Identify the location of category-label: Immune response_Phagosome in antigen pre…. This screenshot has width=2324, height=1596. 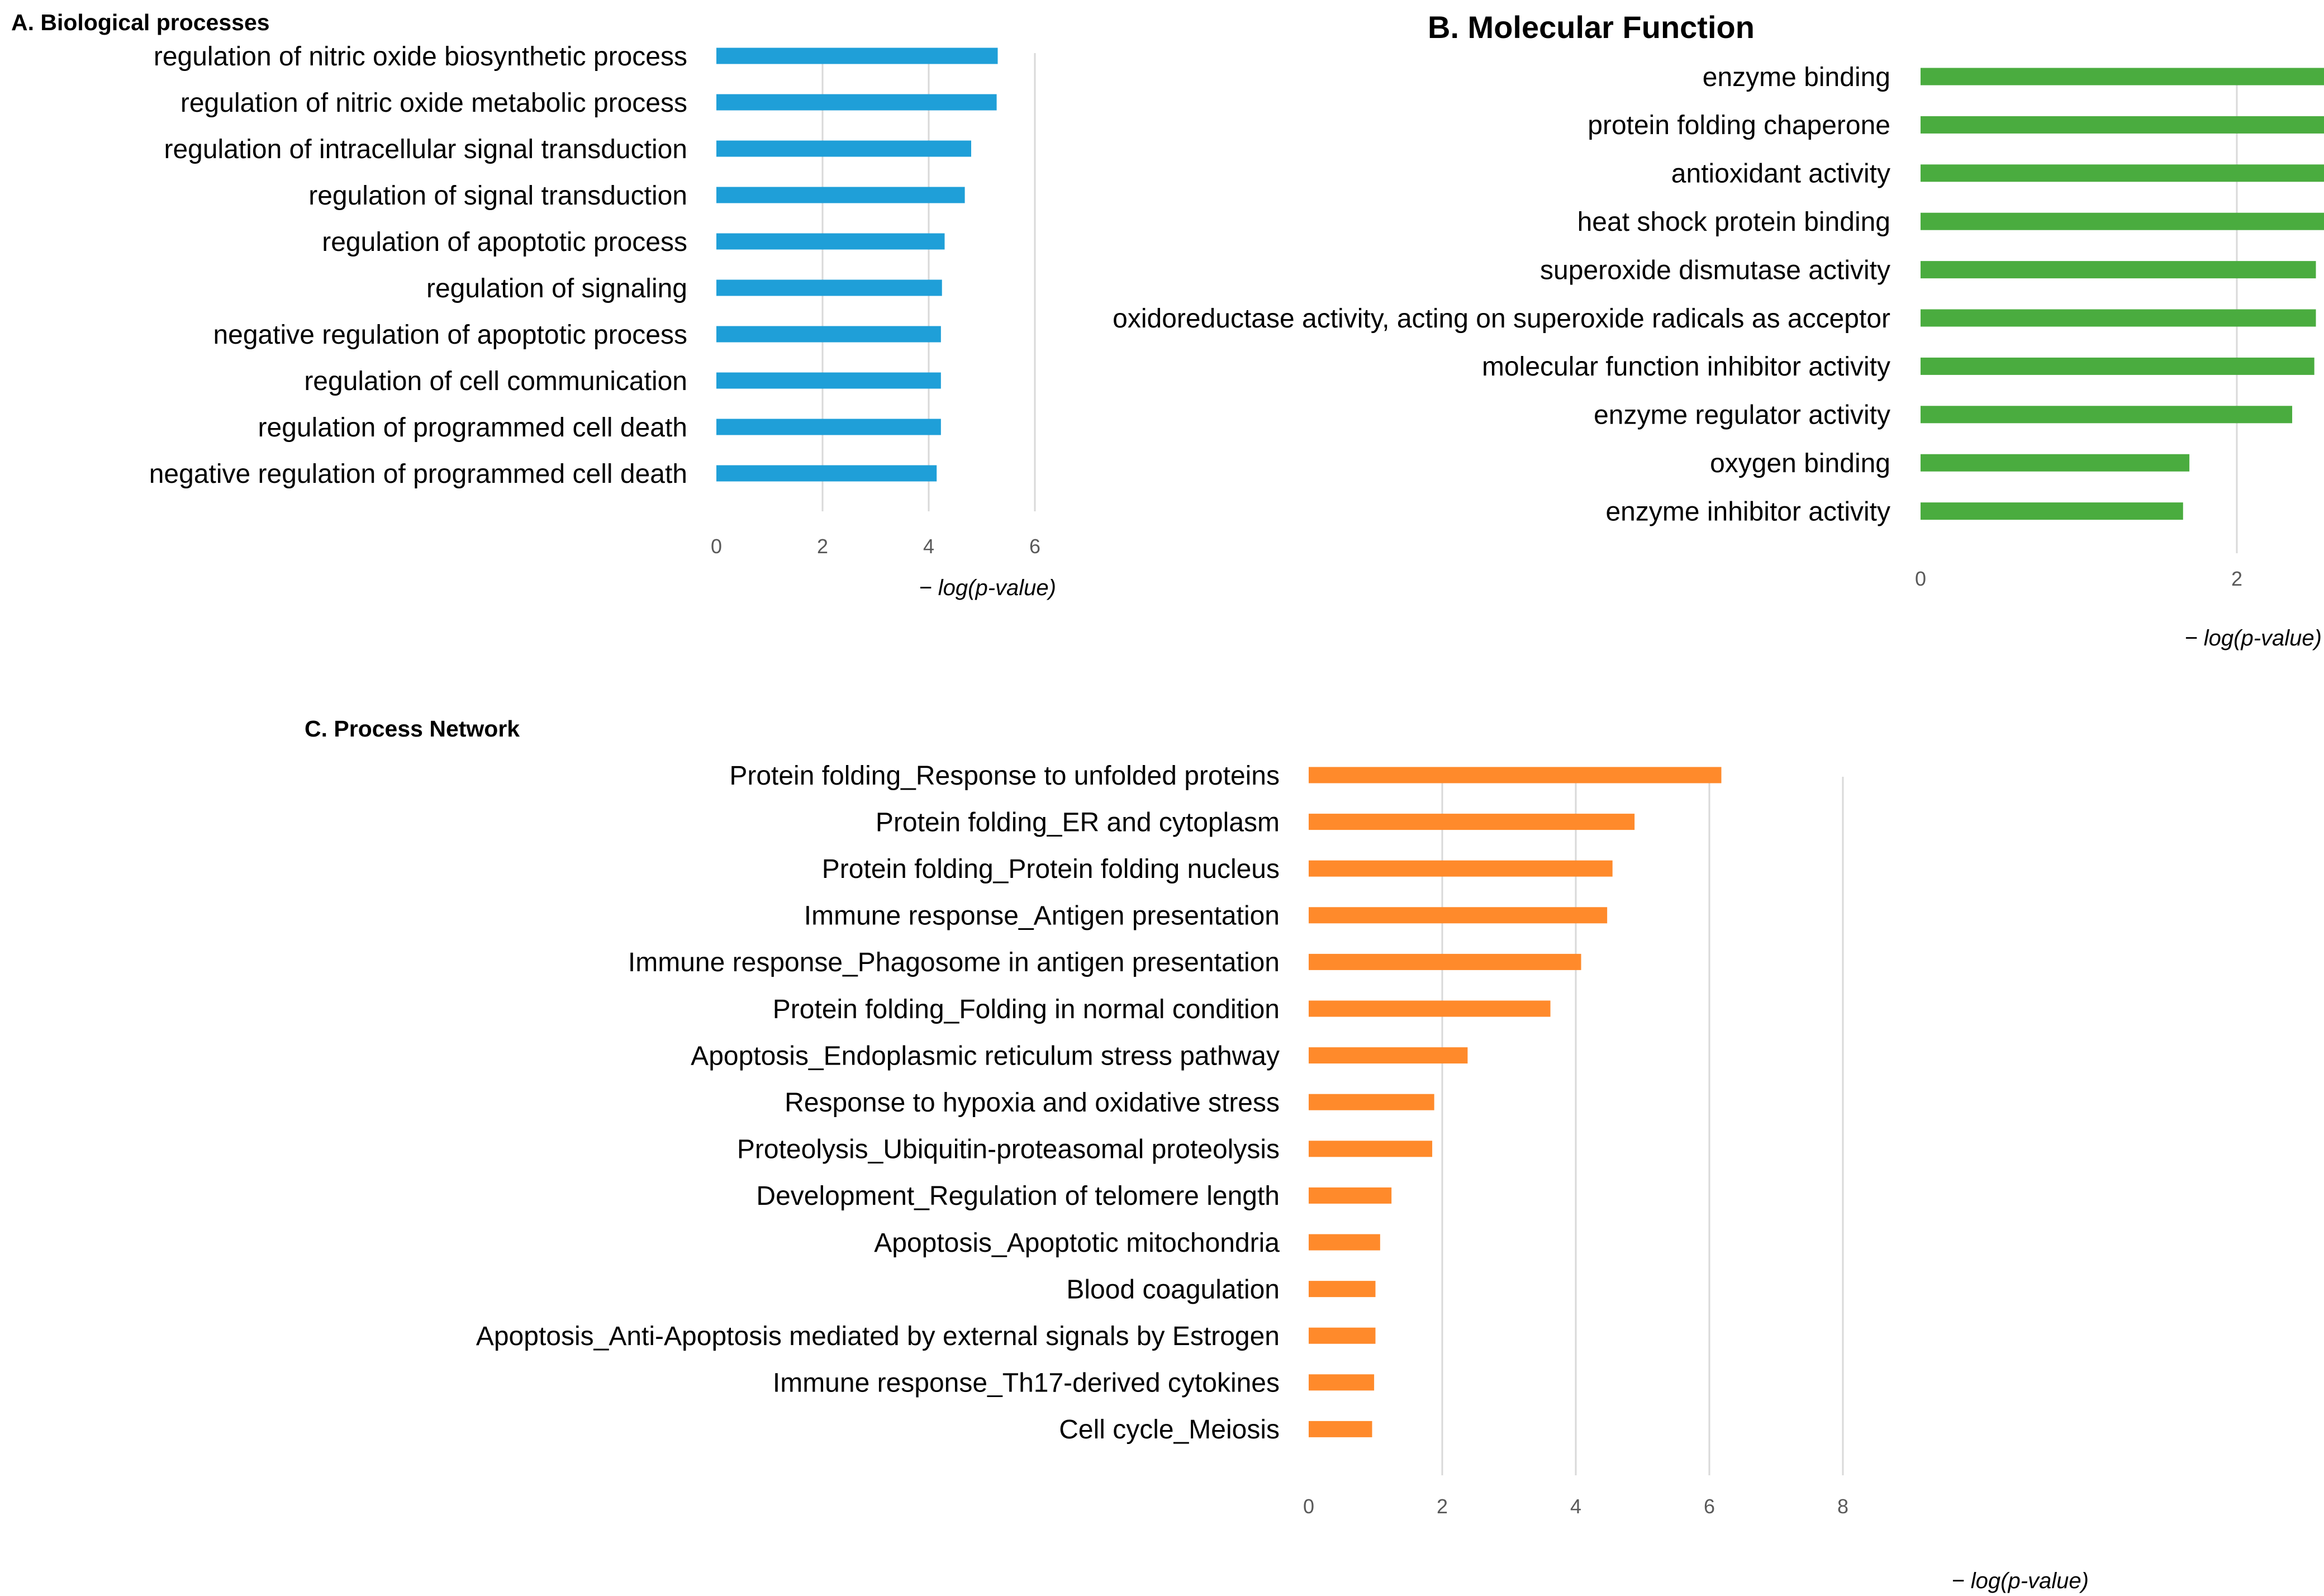
(954, 963).